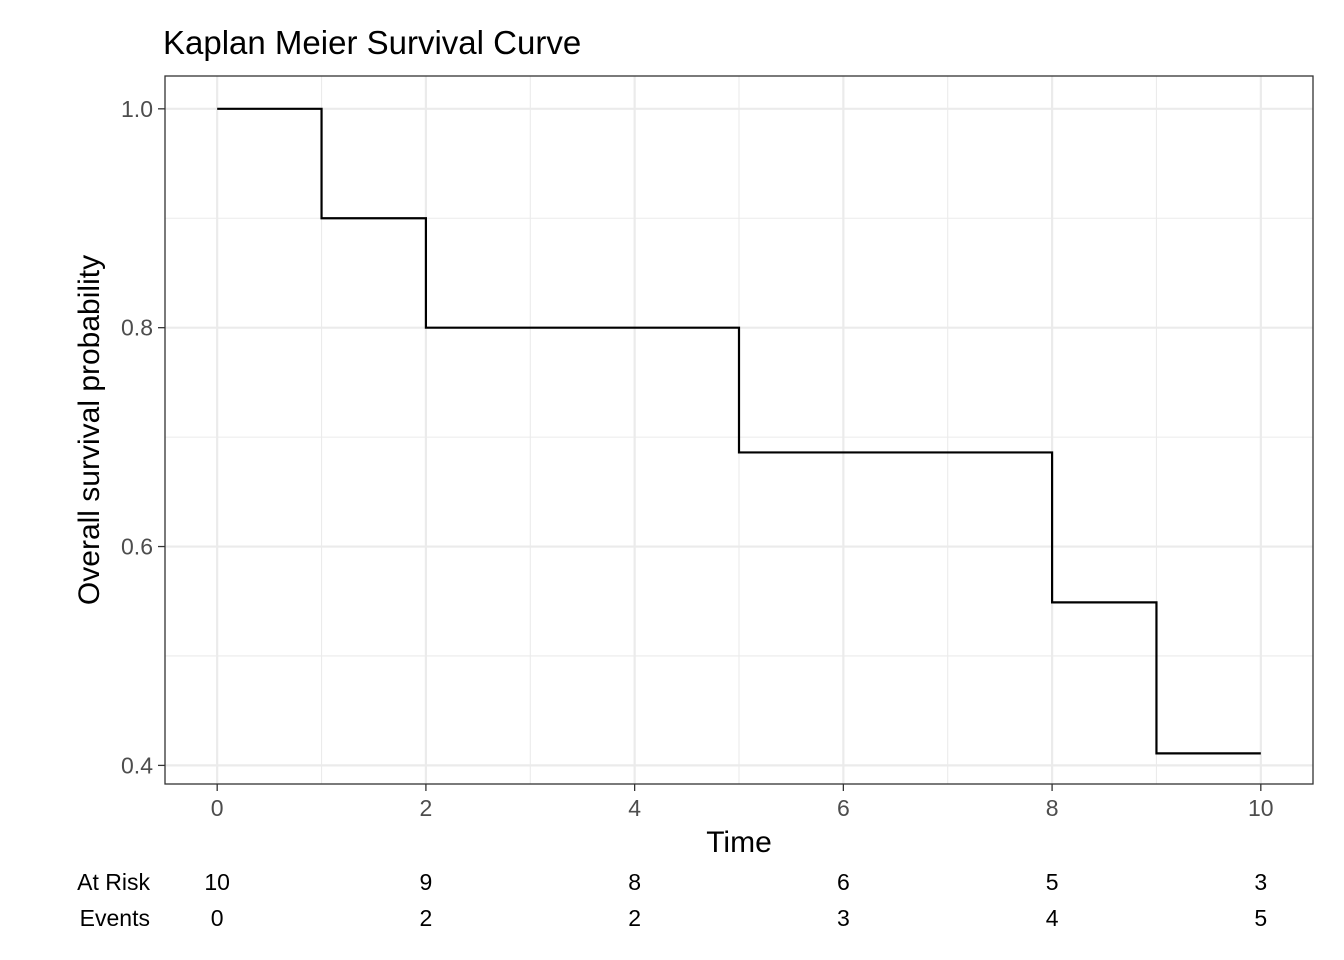  I want to click on risk-table: At Risk 10 9 8 6 5 3 Events 0 2 2 3 4 5, so click(672, 900).